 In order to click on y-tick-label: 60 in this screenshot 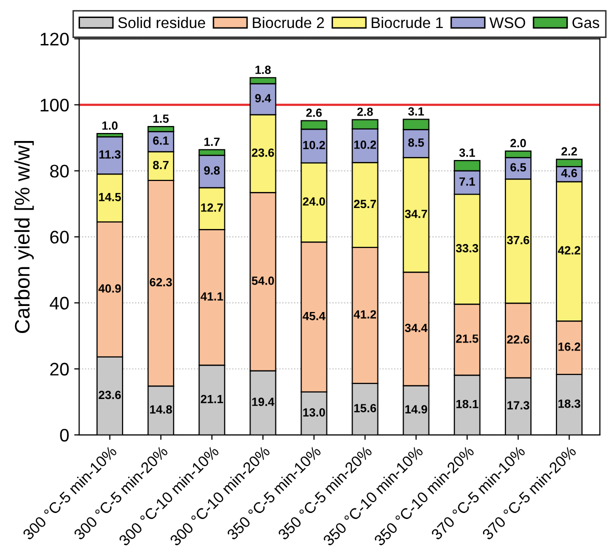, I will do `click(59, 237)`.